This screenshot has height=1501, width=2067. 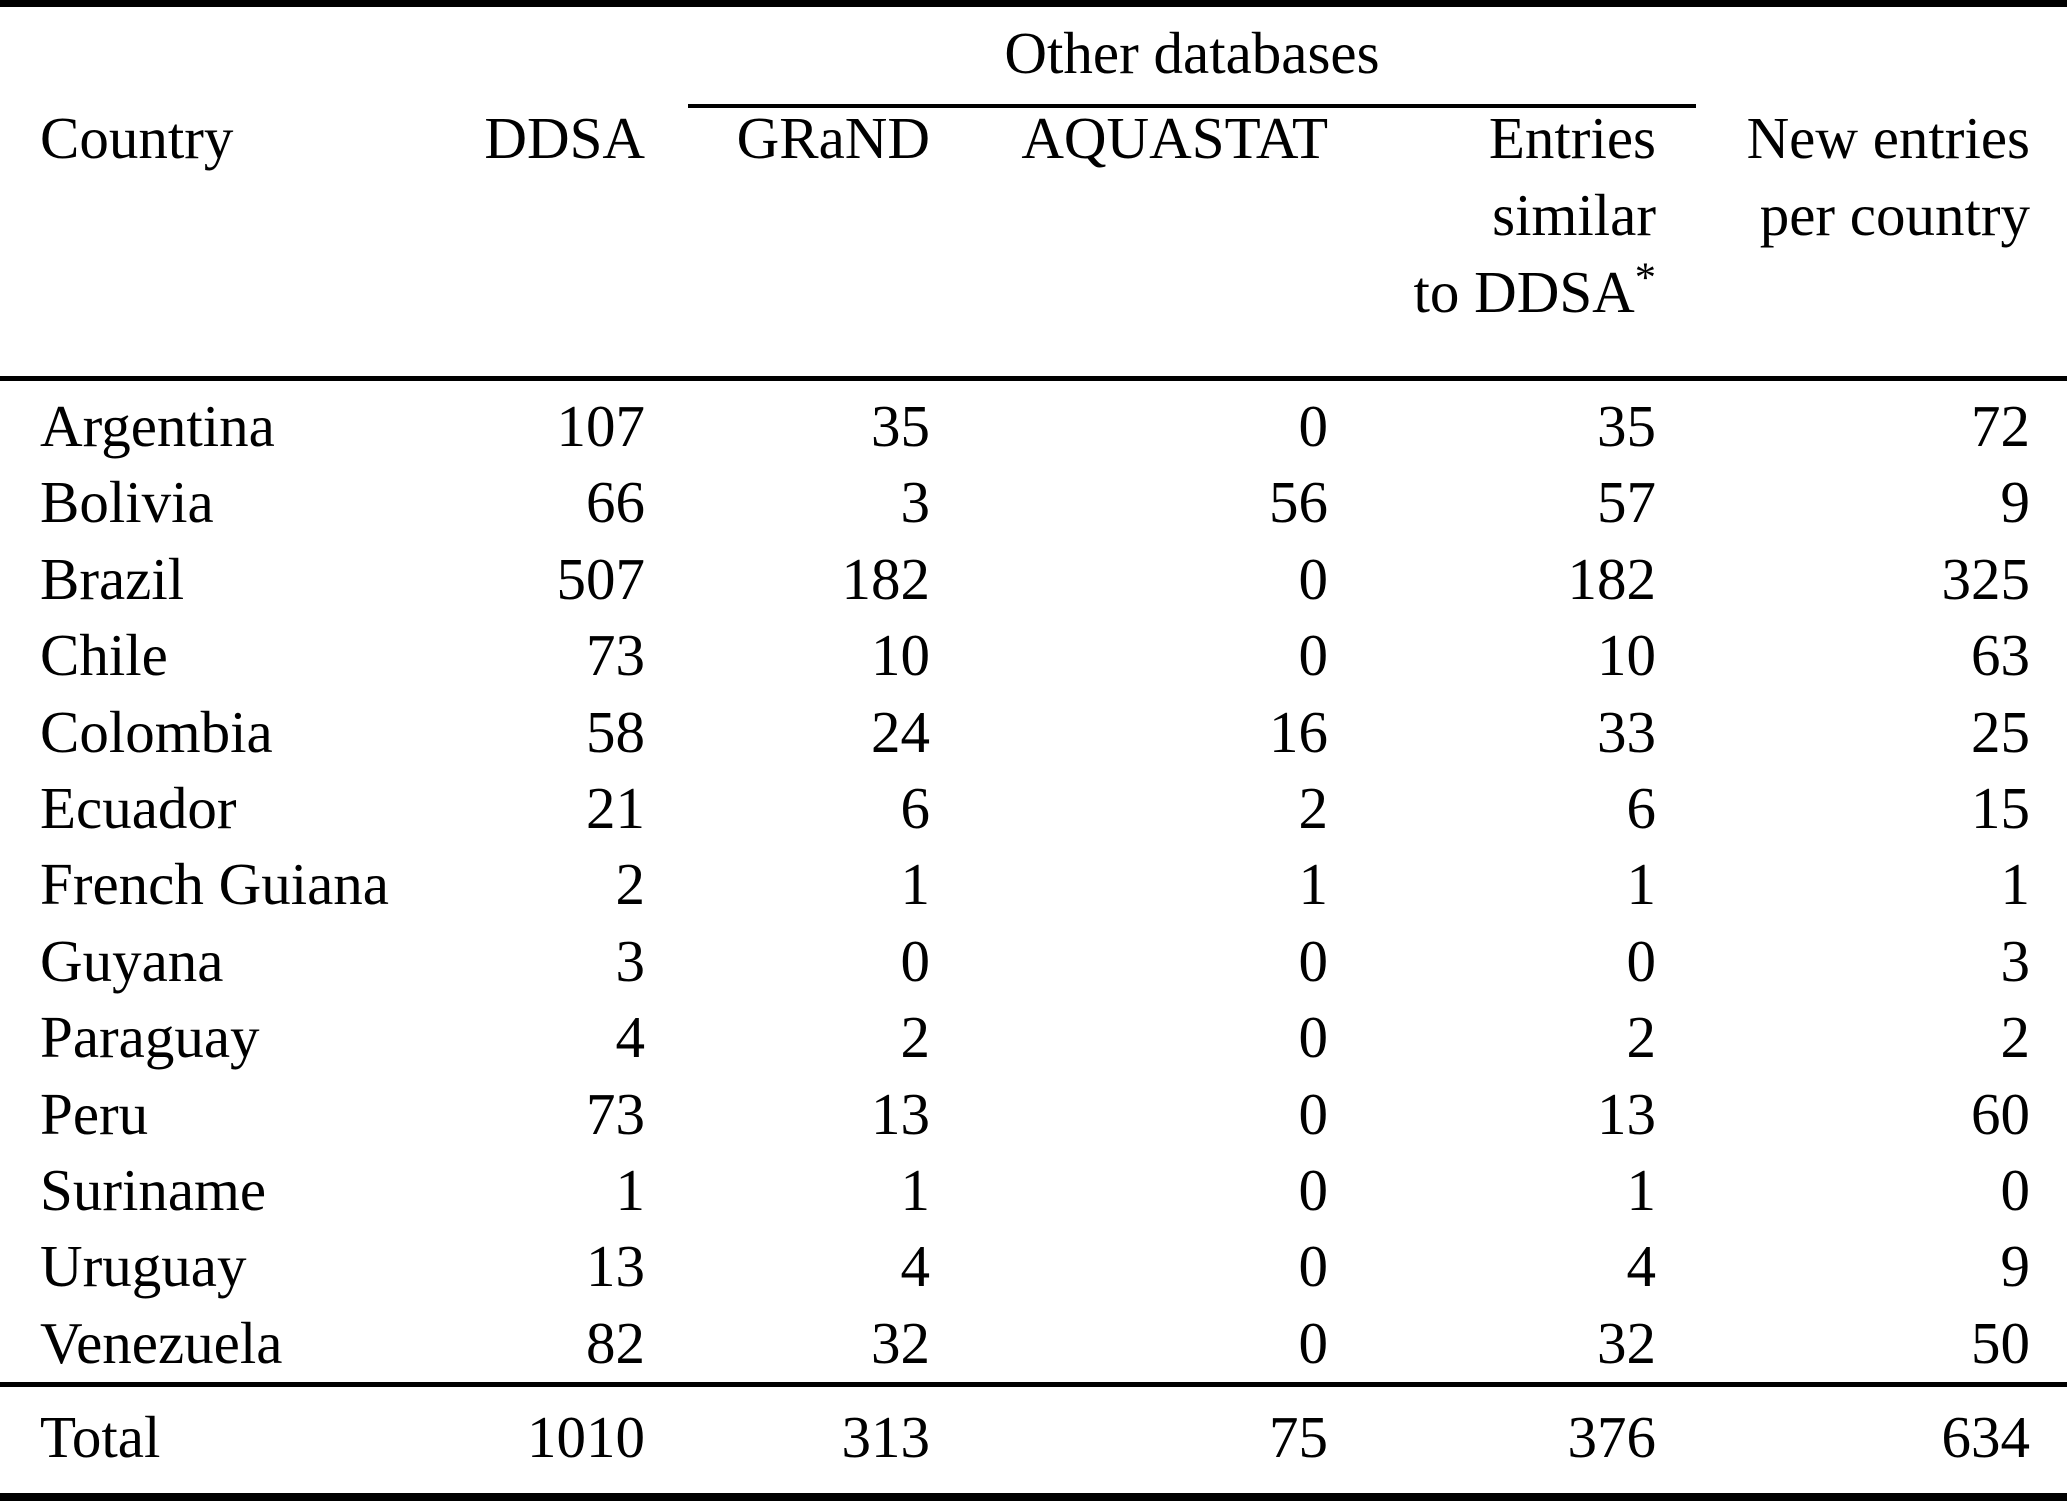 I want to click on cell-country: Peru, so click(x=94, y=1113).